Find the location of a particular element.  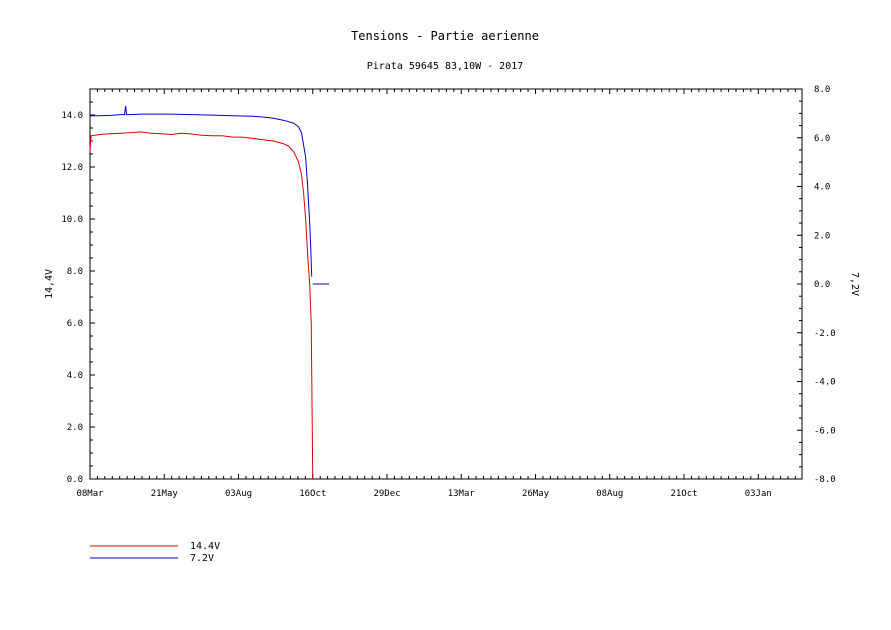

legend: 14.4V 7.2V is located at coordinates (155, 552).